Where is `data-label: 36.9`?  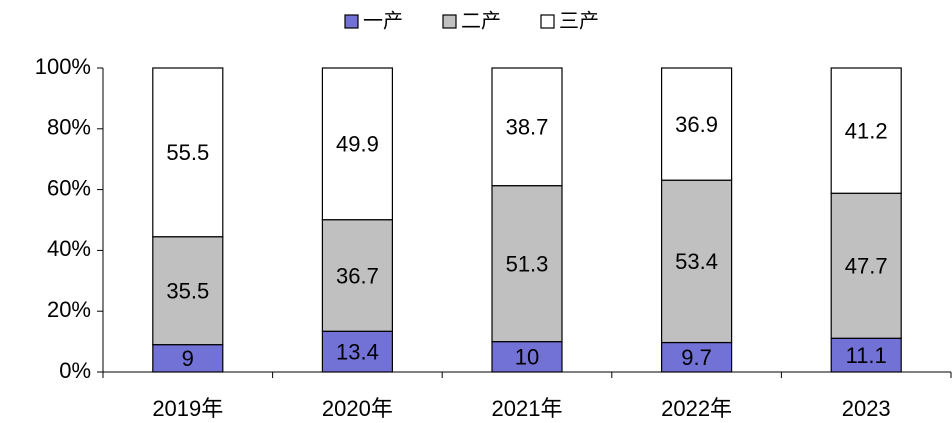
data-label: 36.9 is located at coordinates (696, 124).